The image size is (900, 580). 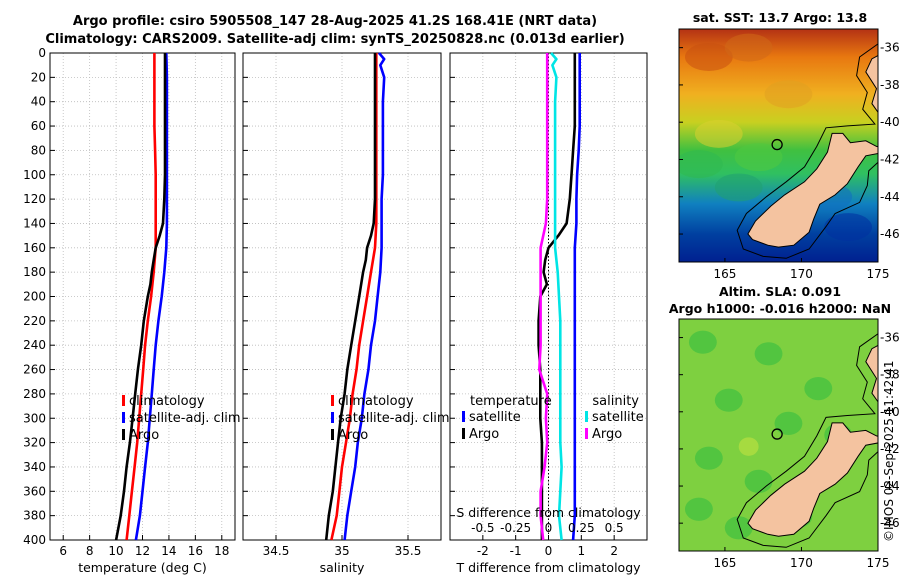 What do you see at coordinates (511, 401) in the screenshot?
I see `legend-temperature-title: temperature` at bounding box center [511, 401].